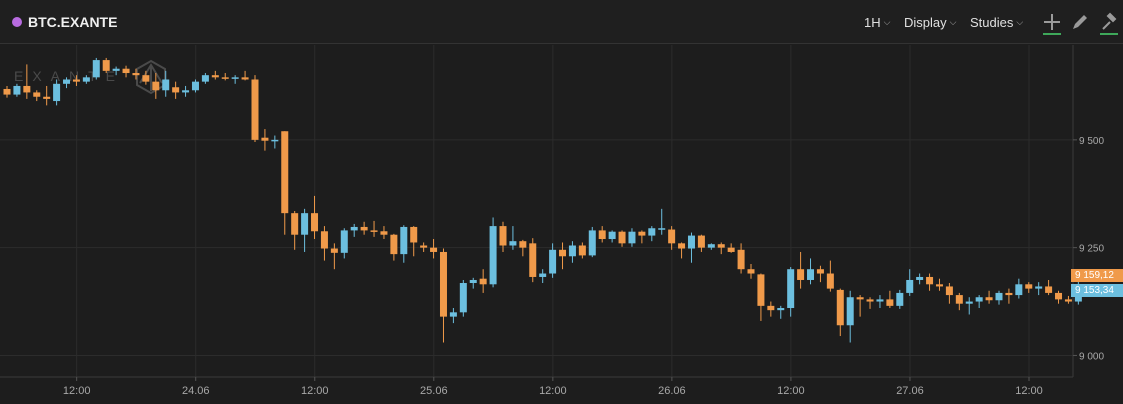 Image resolution: width=1123 pixels, height=404 pixels. I want to click on interval-selector: 1H ⌵, so click(877, 22).